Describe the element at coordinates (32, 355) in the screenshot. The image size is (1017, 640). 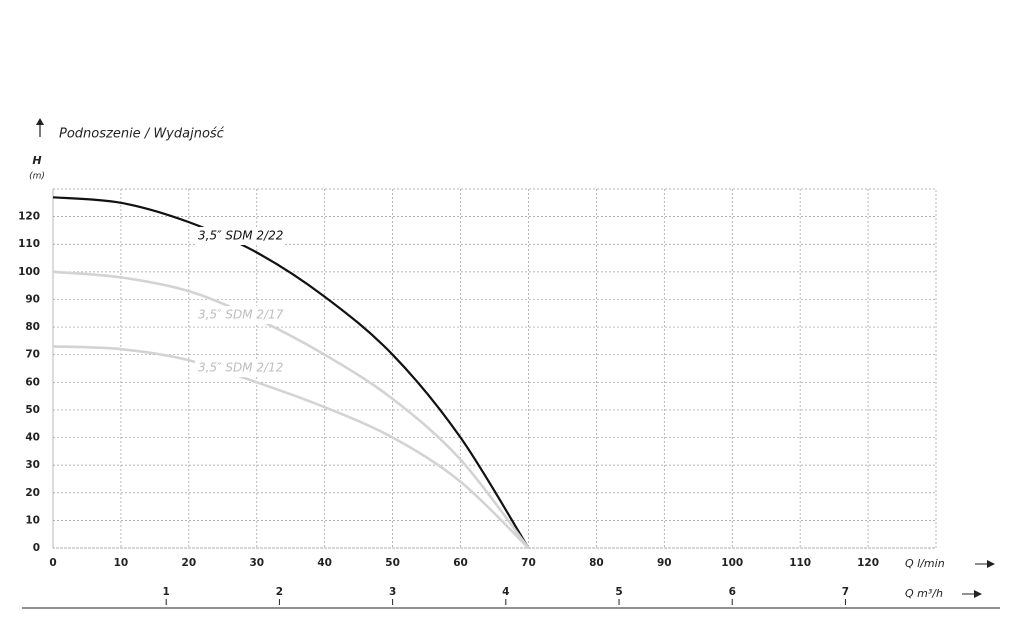
I see `y-tick-label: 70` at that location.